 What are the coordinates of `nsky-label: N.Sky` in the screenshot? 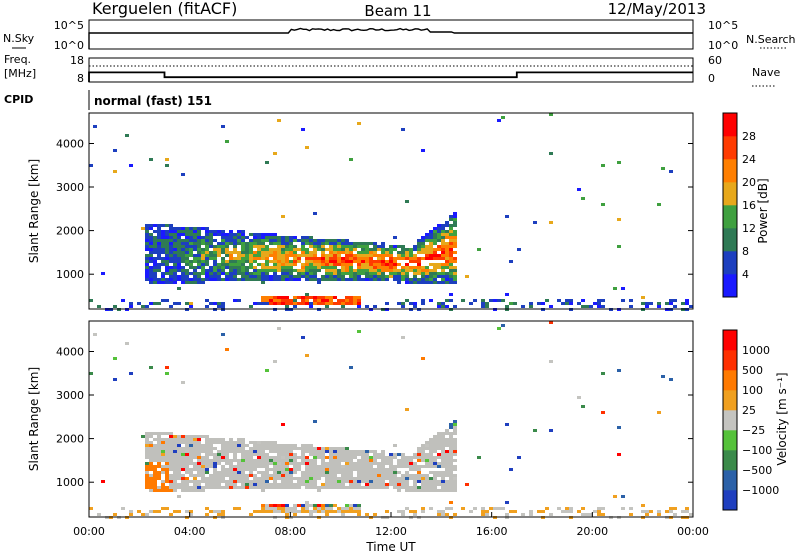 It's located at (19, 38).